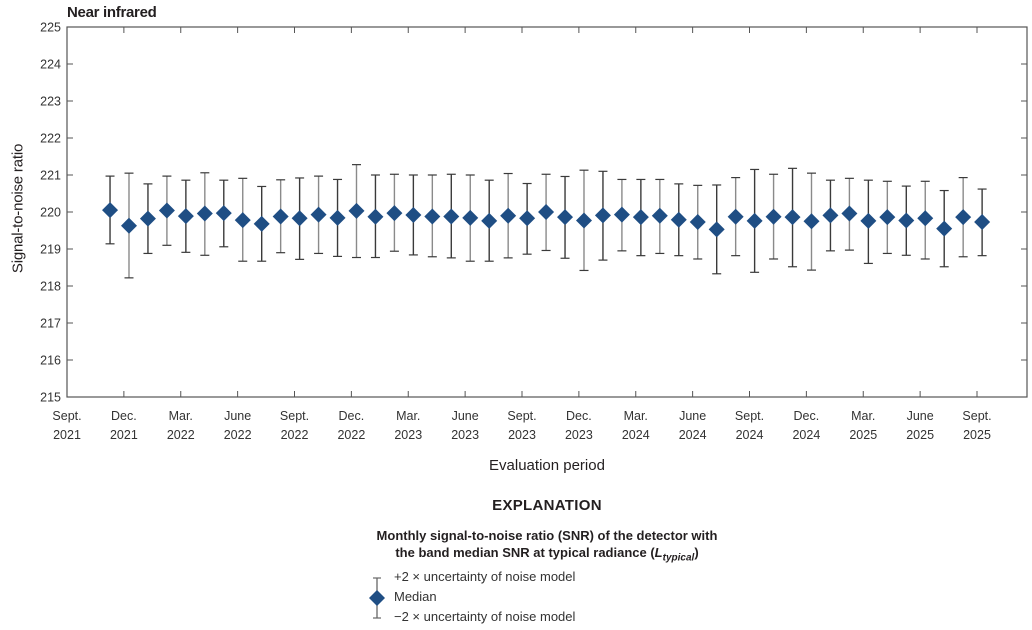  What do you see at coordinates (50, 398) in the screenshot?
I see `y-tick-label: 215` at bounding box center [50, 398].